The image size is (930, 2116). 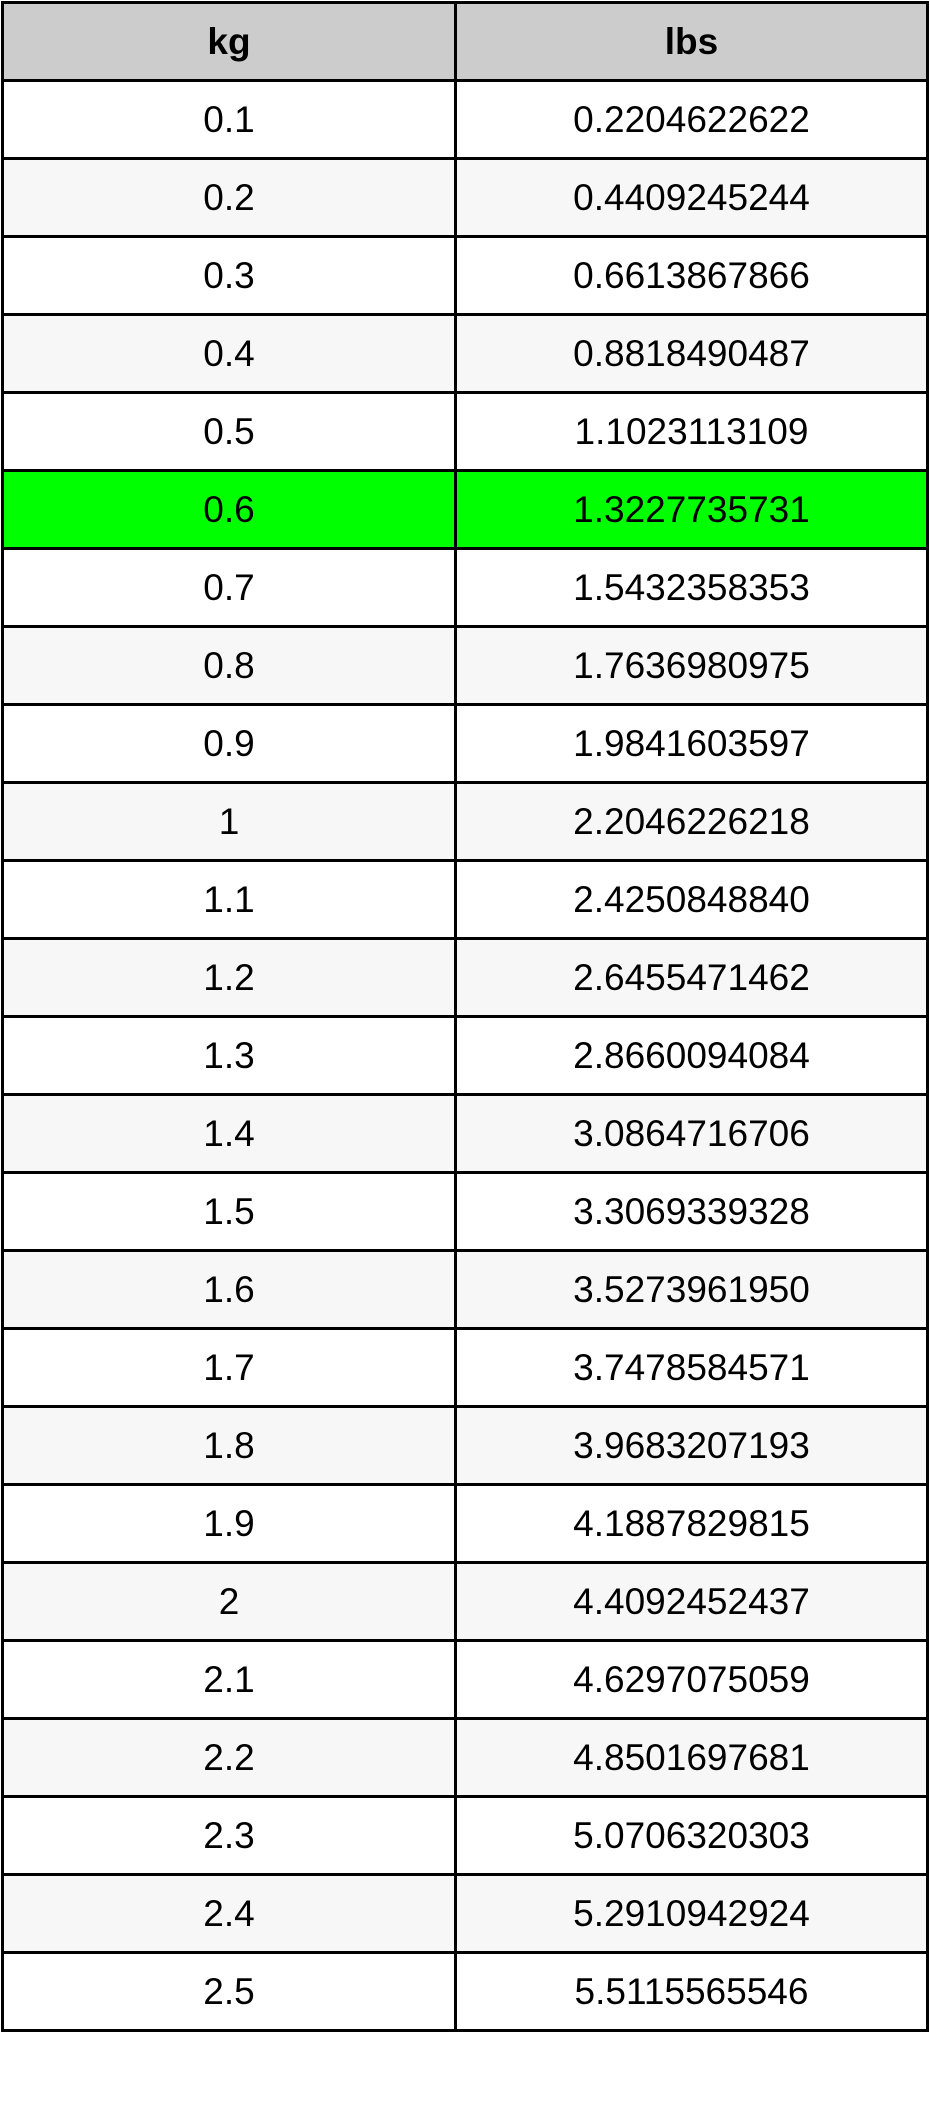 I want to click on cell-lbs: 1.9841603597, so click(x=691, y=743).